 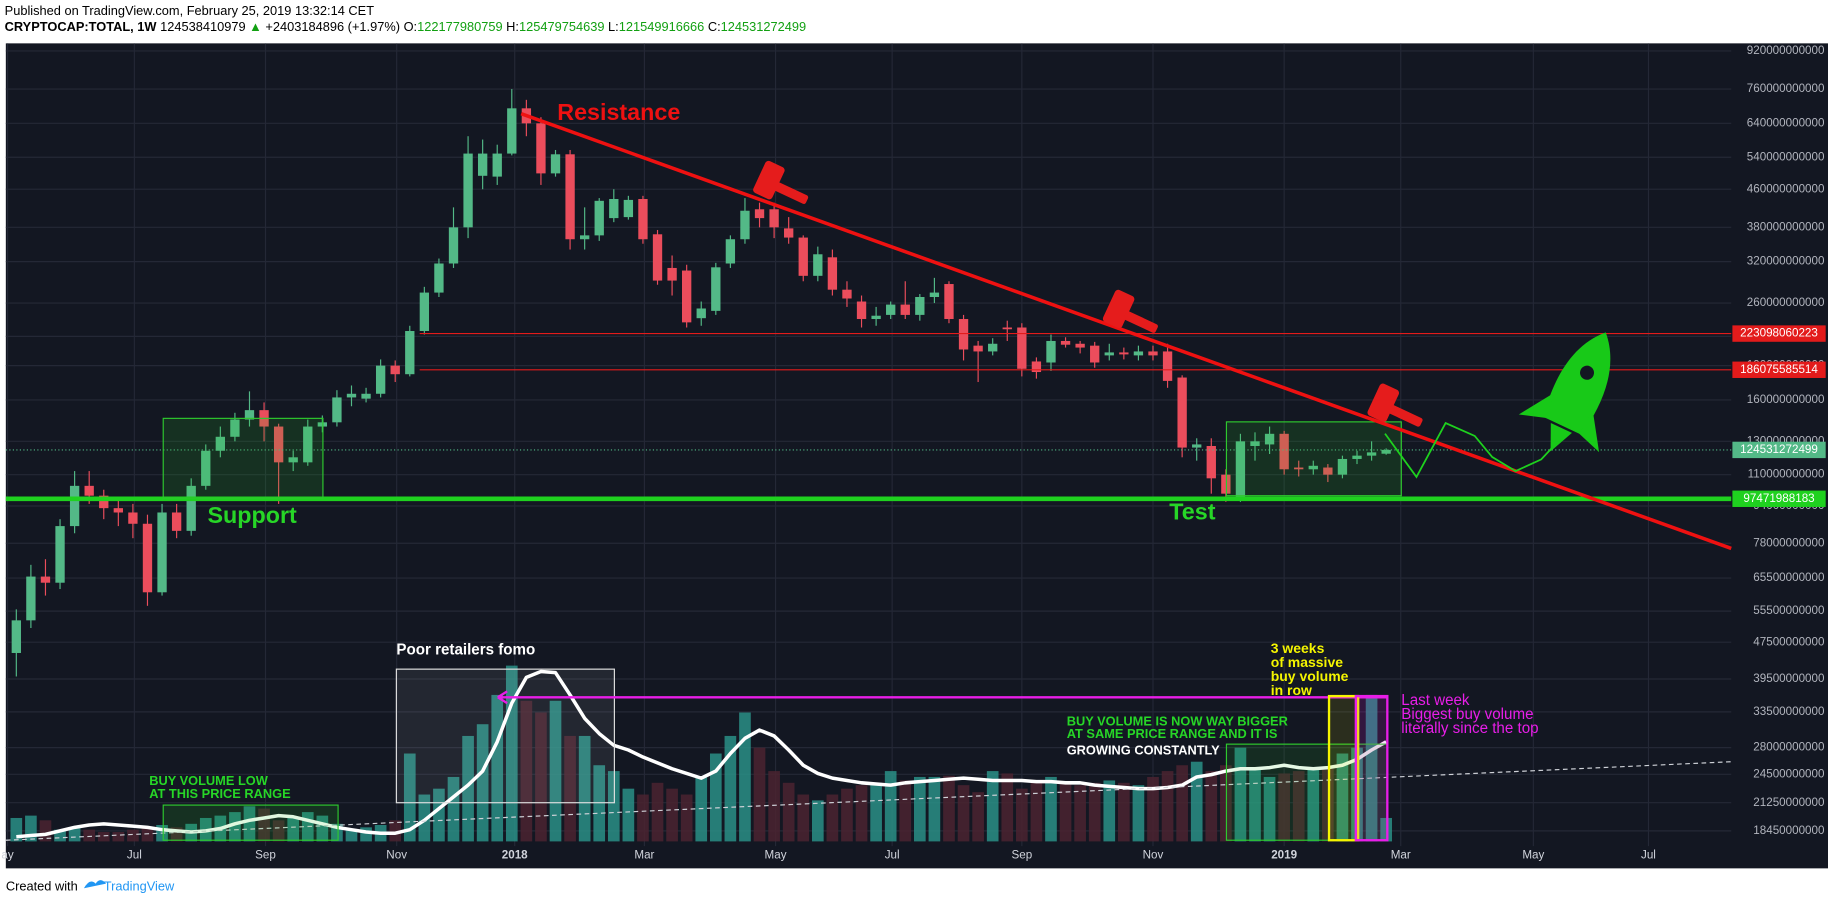 What do you see at coordinates (1789, 678) in the screenshot?
I see `y-tick-label: 39500000000` at bounding box center [1789, 678].